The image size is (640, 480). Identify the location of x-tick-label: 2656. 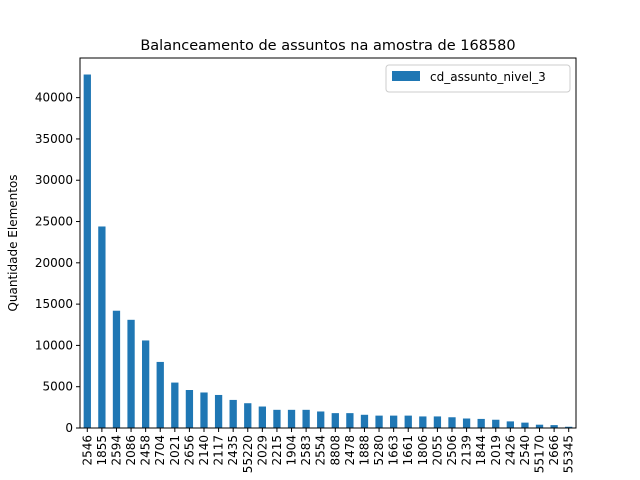
(189, 450).